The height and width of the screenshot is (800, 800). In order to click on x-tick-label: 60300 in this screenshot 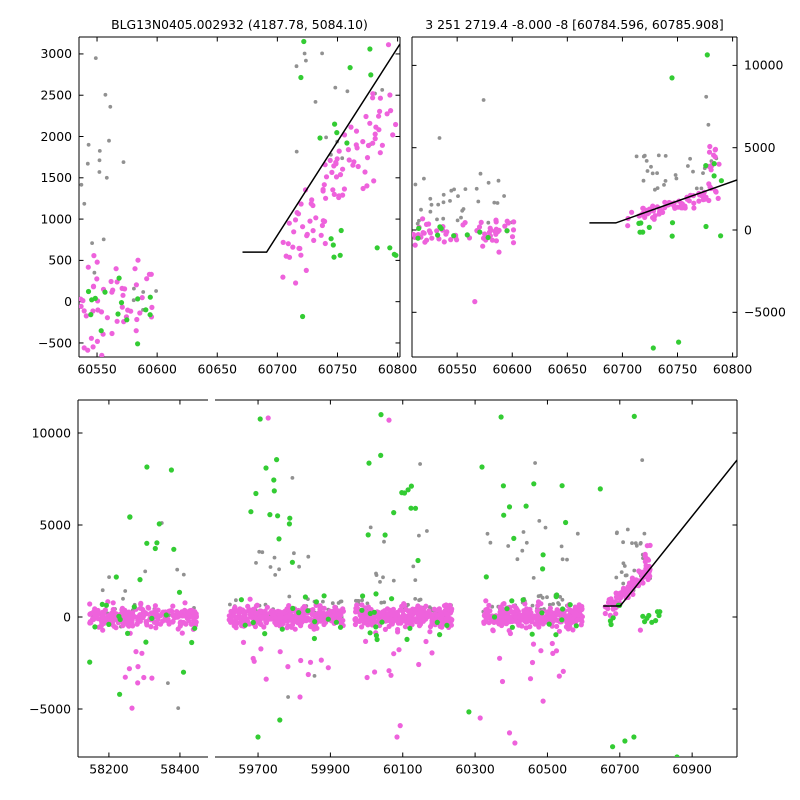, I will do `click(475, 769)`.